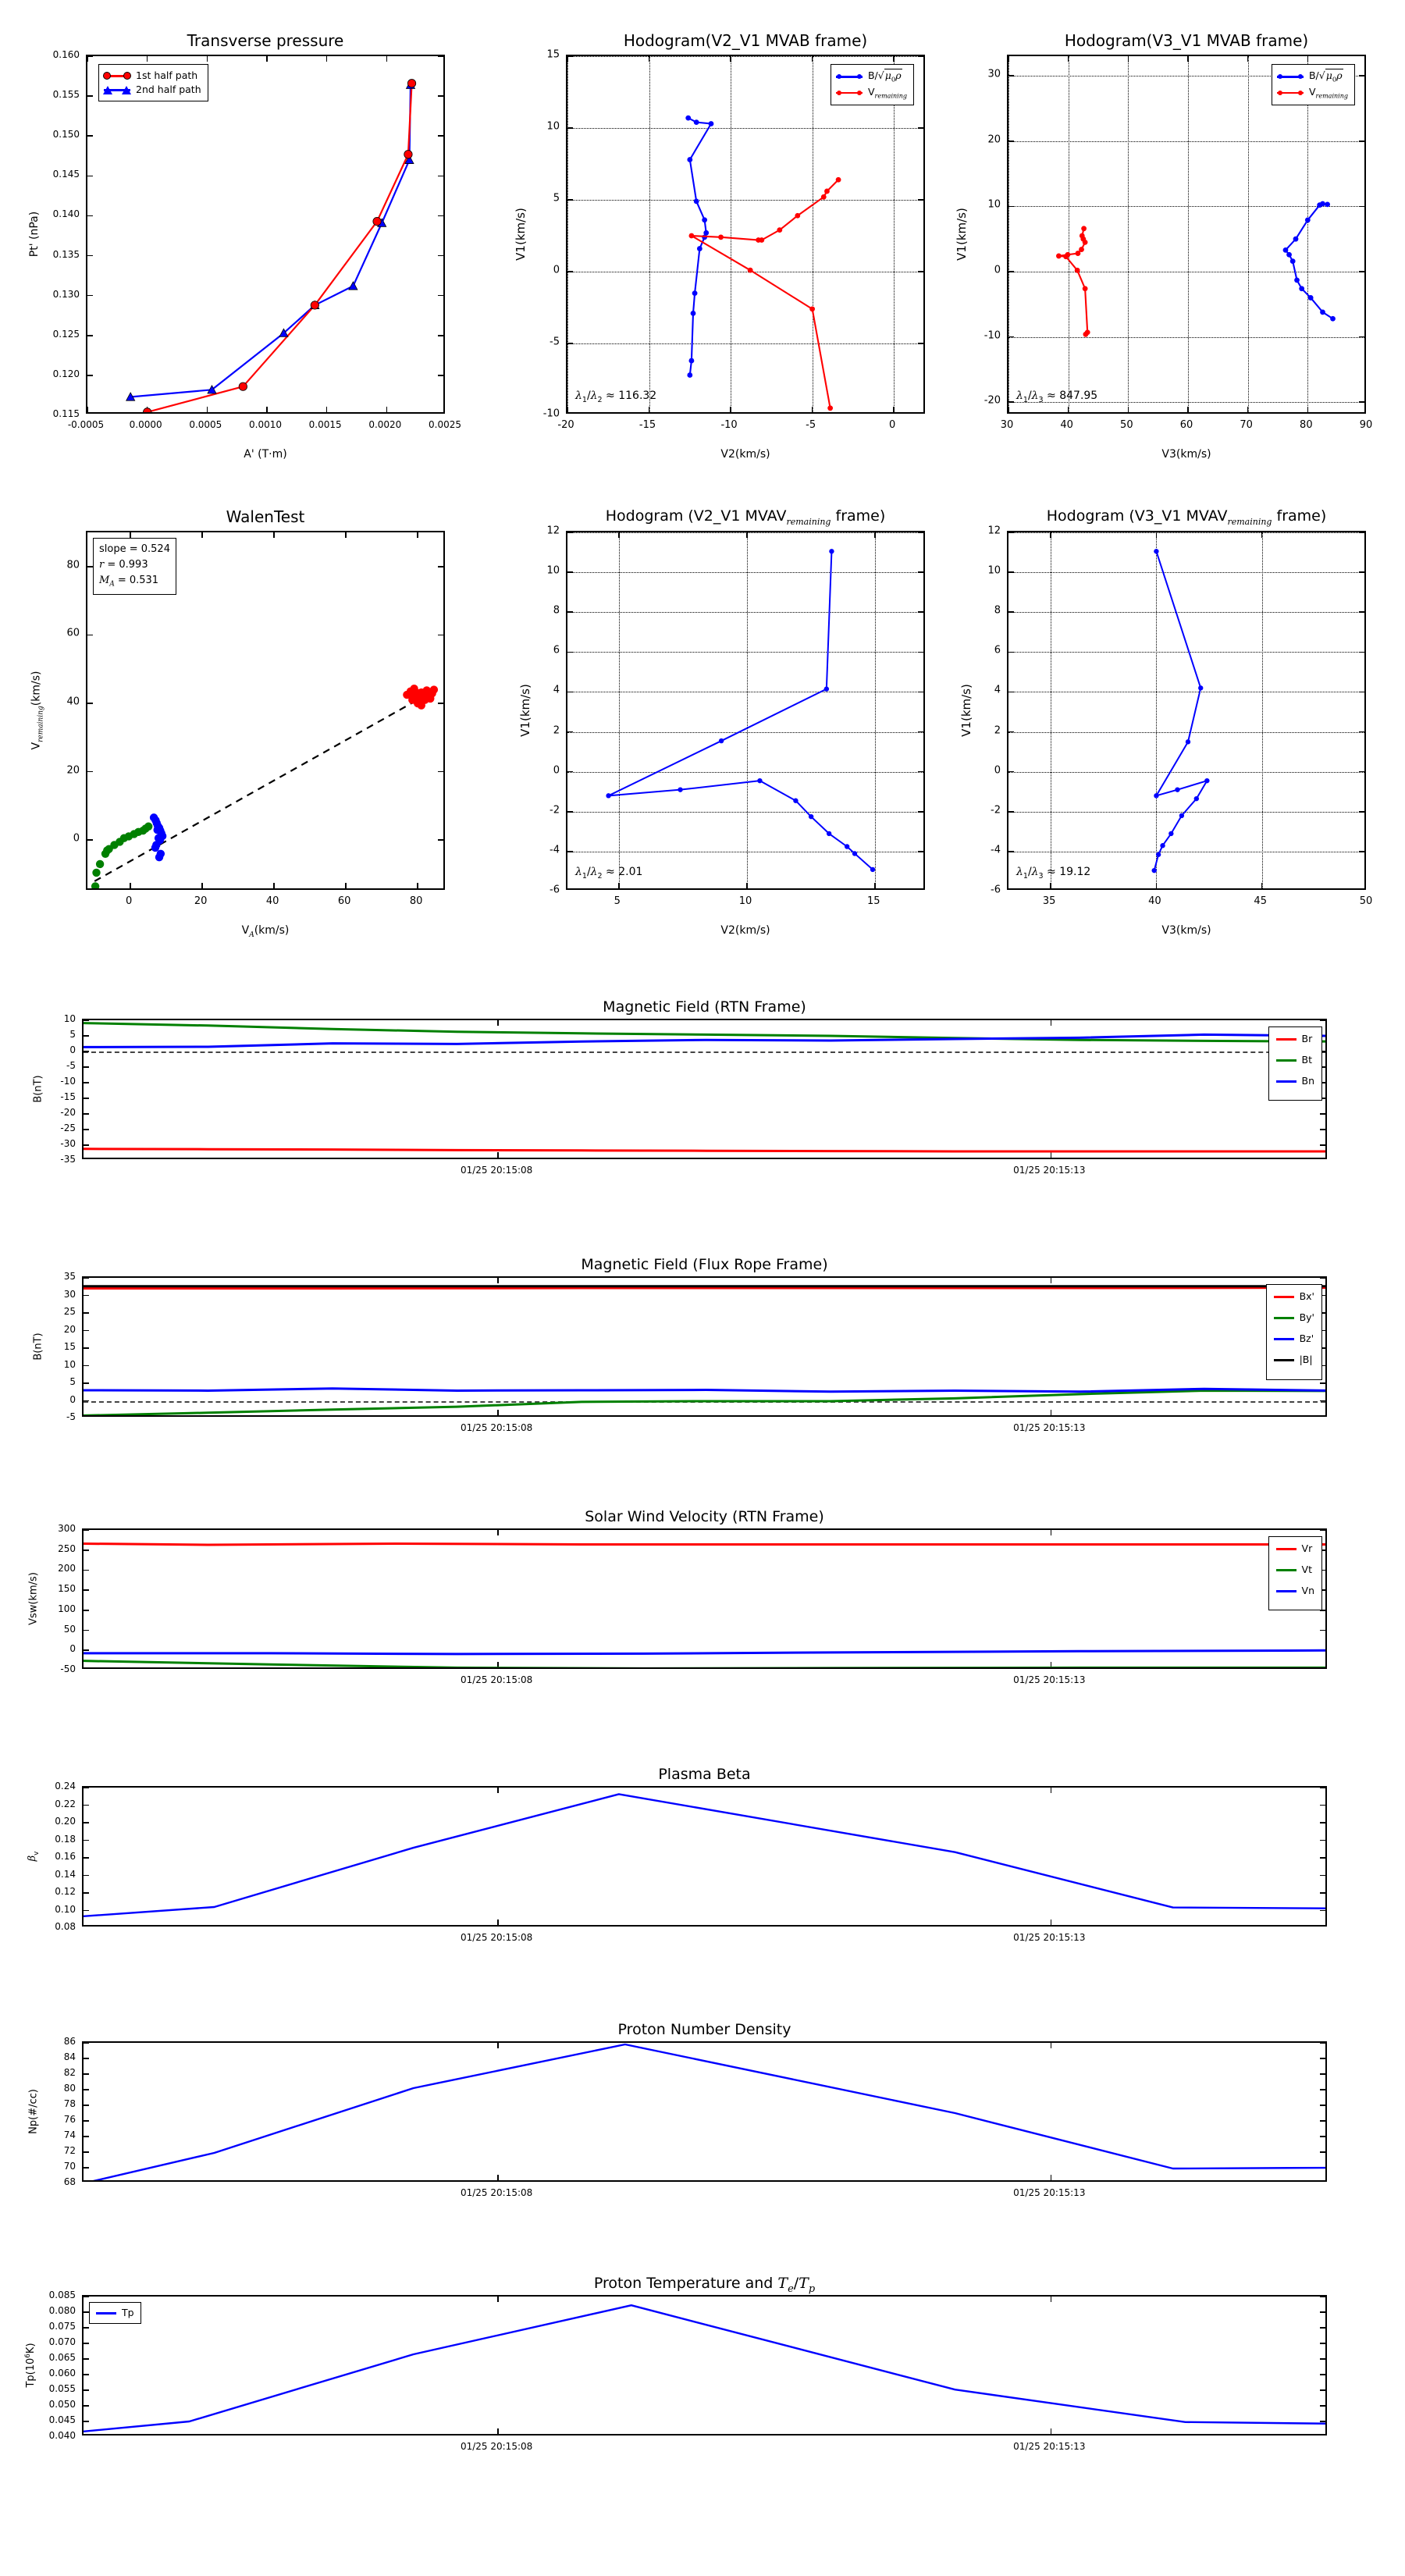  Describe the element at coordinates (62, 2404) in the screenshot. I see `y-tick-label: 0.050` at that location.